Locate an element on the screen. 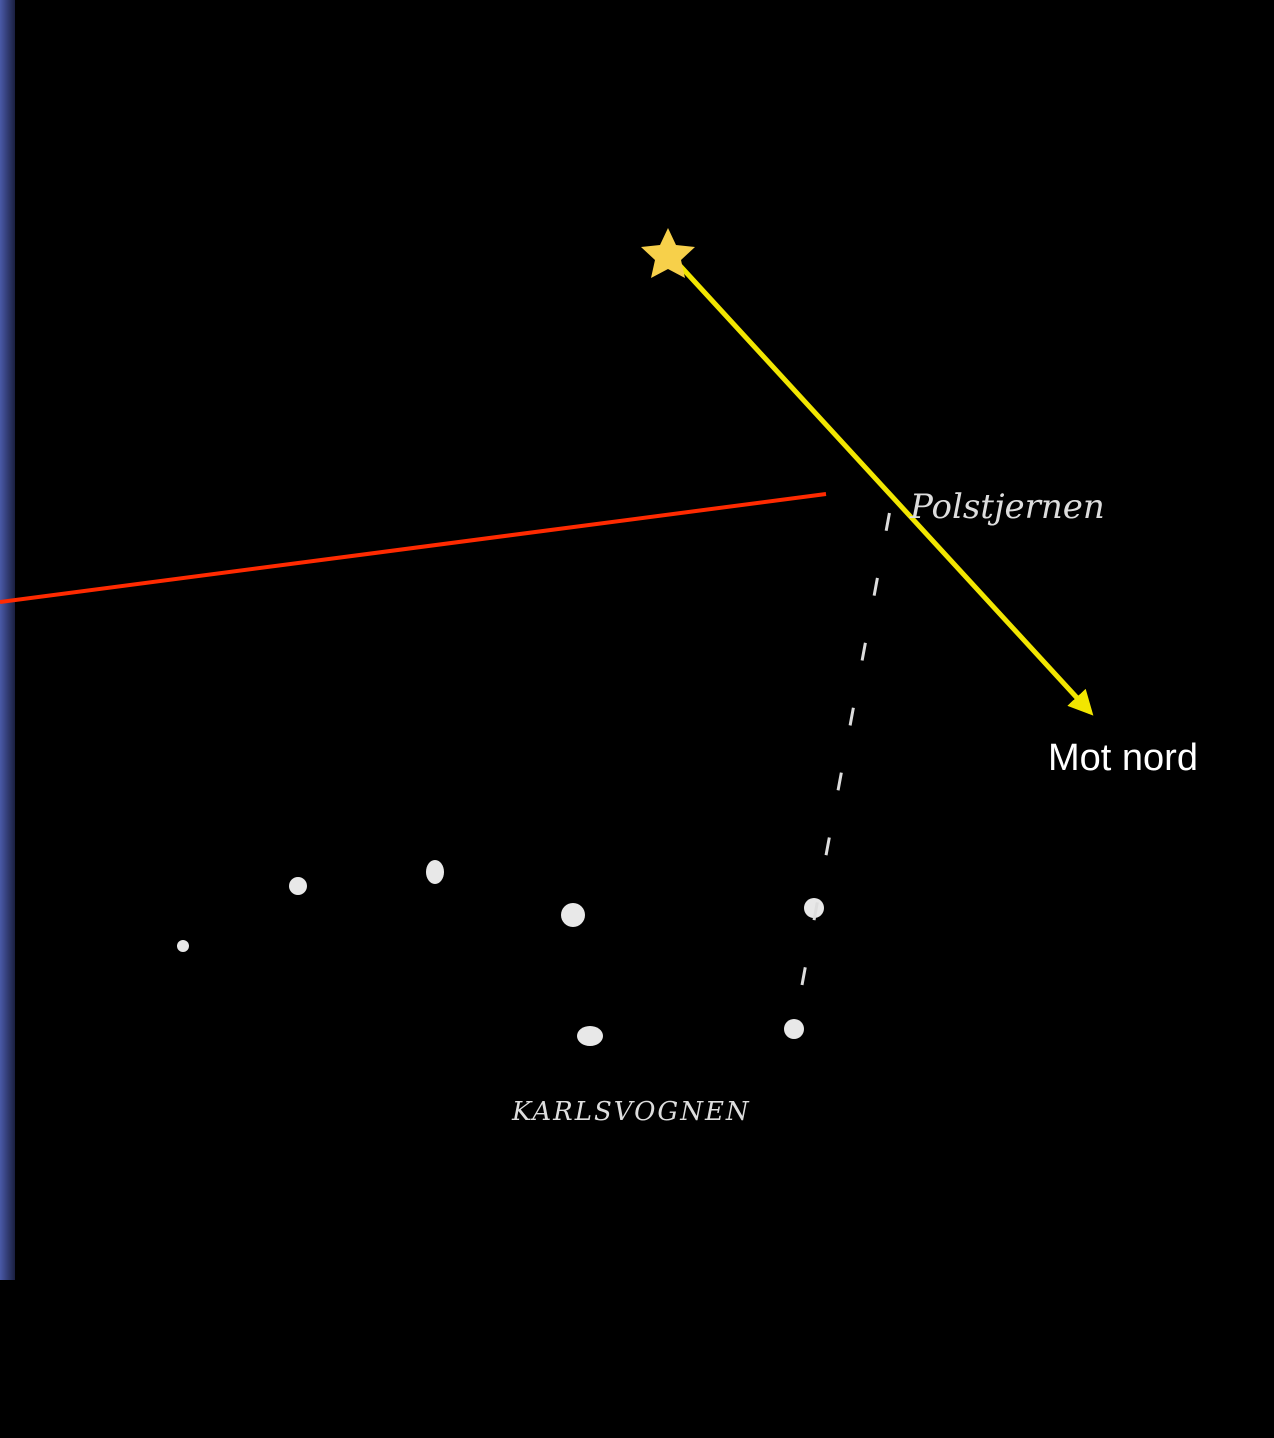 The image size is (1274, 1438). north-arrow is located at coordinates (882, 485).